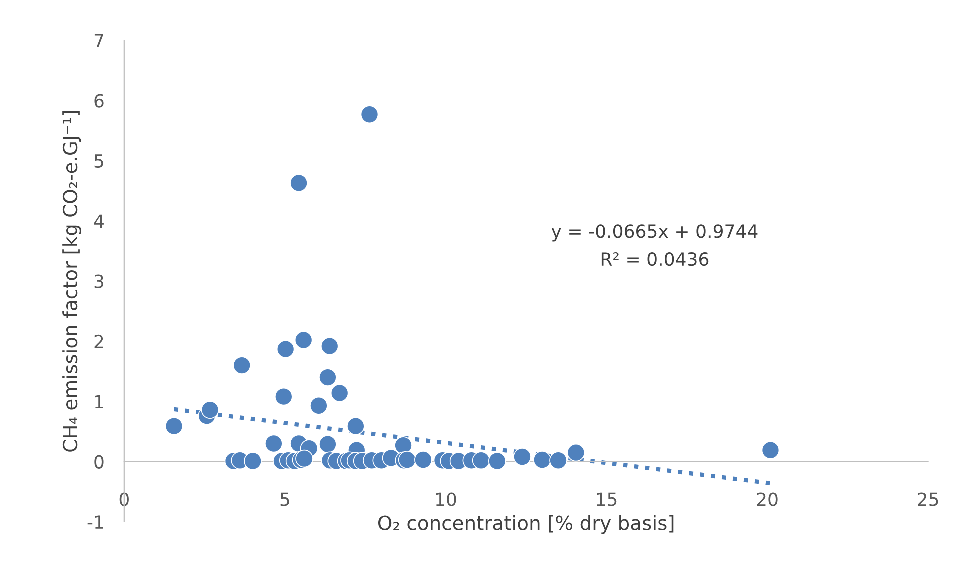  What do you see at coordinates (99, 341) in the screenshot?
I see `y-tick-label: 2` at bounding box center [99, 341].